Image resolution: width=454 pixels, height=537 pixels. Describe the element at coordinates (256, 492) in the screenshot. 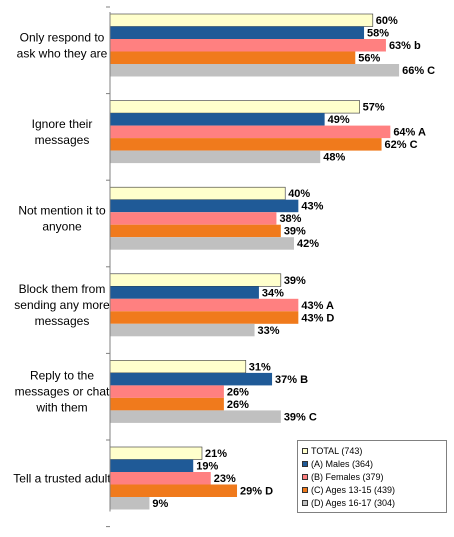

I see `data-label: 29% D` at that location.